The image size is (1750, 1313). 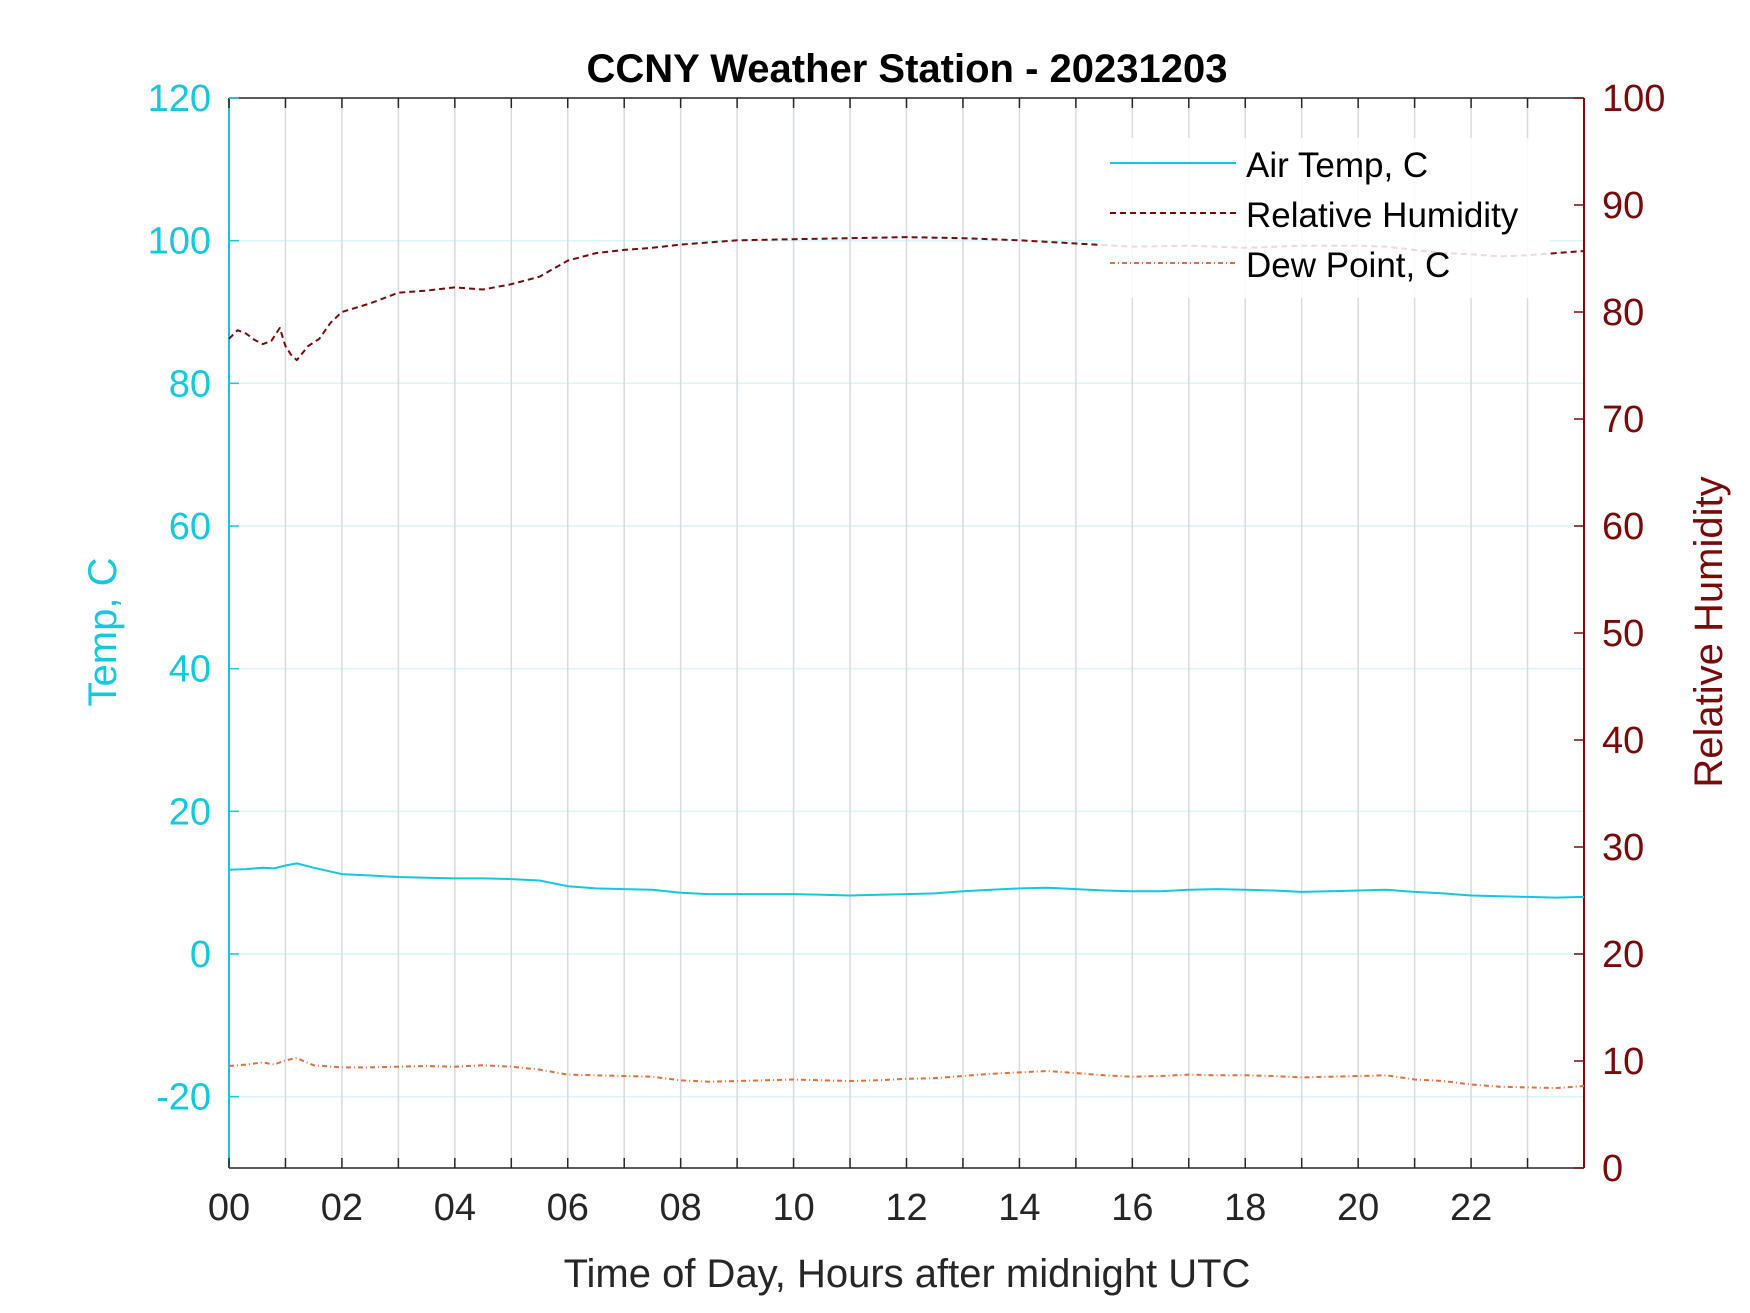 I want to click on x-tick-label: 02, so click(x=342, y=1208).